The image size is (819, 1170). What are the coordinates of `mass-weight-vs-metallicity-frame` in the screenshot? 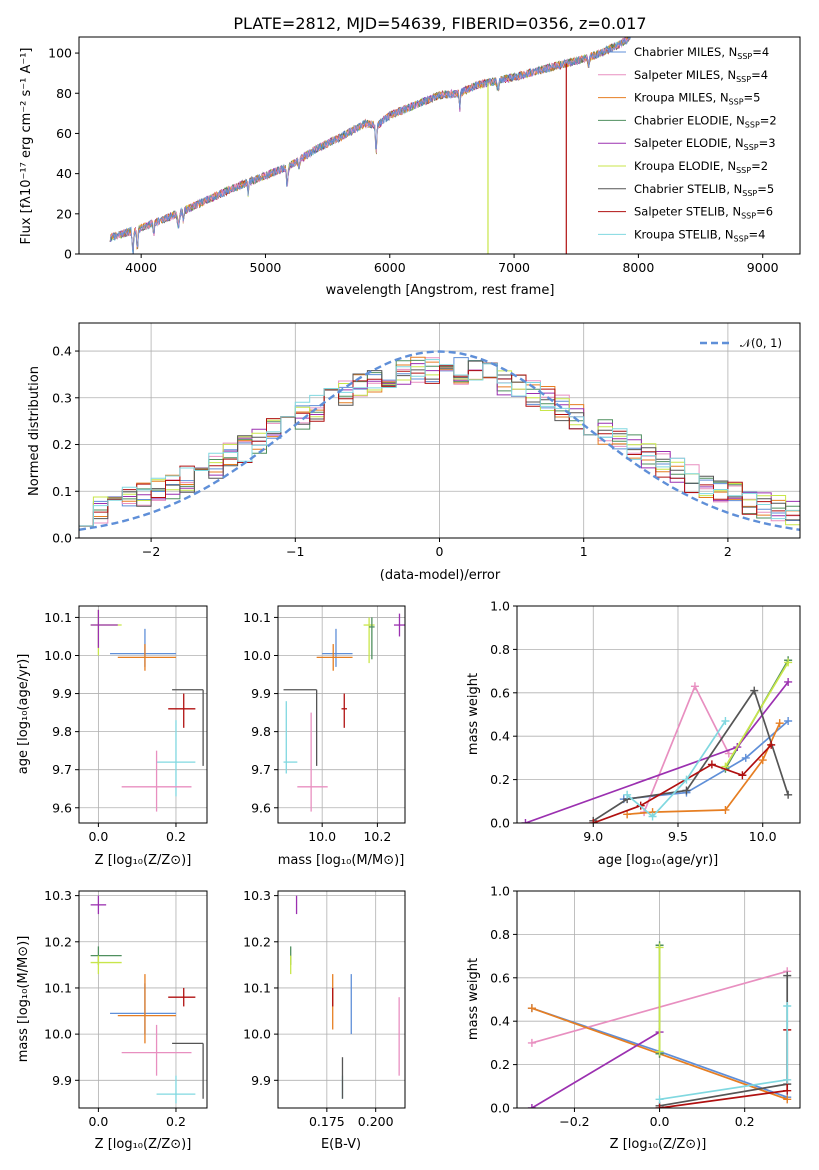 It's located at (658, 999).